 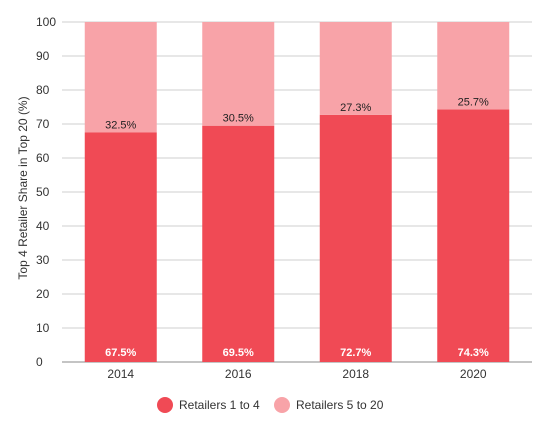 I want to click on bar-retailers-1-4-2020, so click(x=473, y=235).